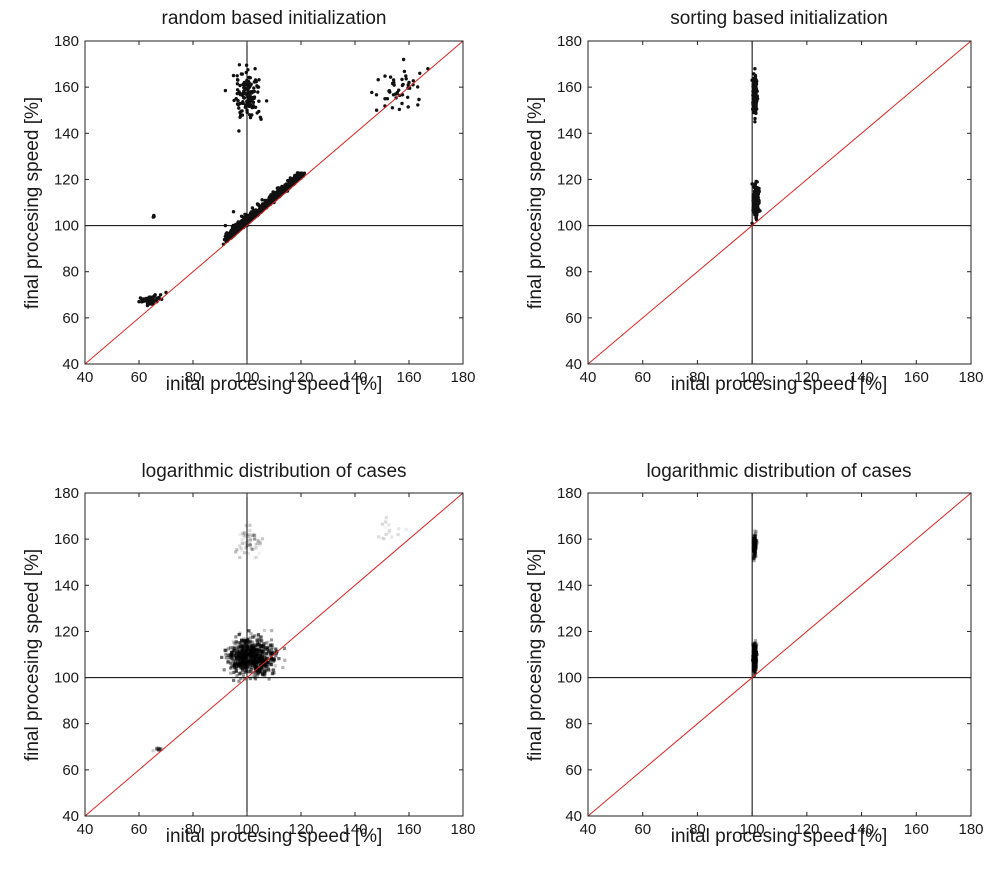  Describe the element at coordinates (66, 631) in the screenshot. I see `y-tick-label: 120` at that location.